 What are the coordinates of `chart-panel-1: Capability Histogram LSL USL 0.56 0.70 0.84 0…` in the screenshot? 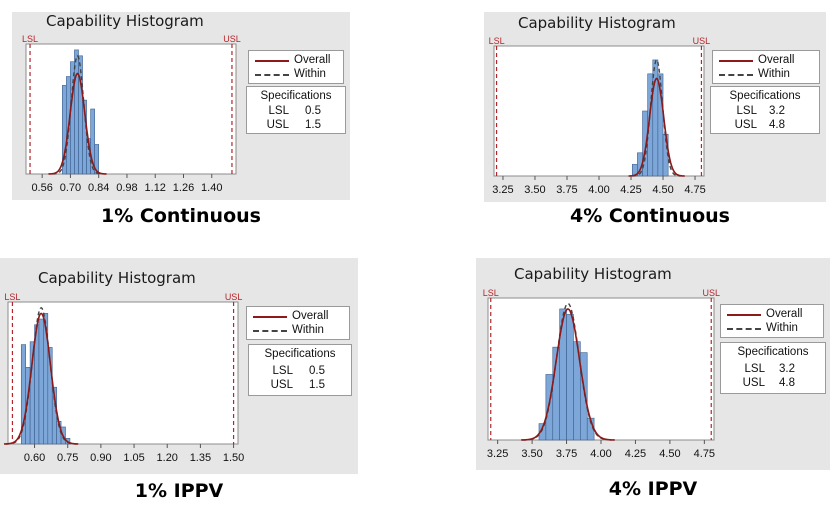 It's located at (181, 106).